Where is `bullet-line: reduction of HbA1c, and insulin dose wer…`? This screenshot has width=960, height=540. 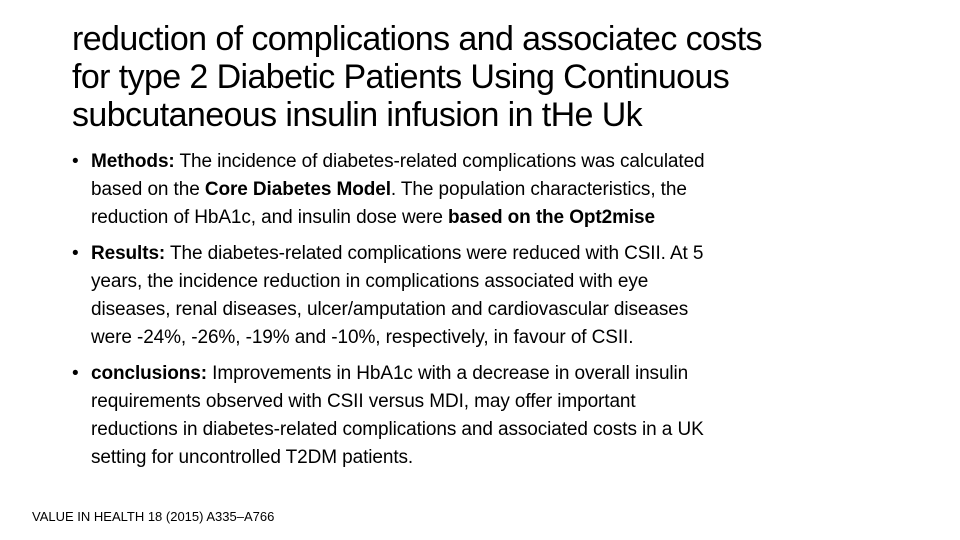
bullet-line: reduction of HbA1c, and insulin dose wer… is located at coordinates (491, 218).